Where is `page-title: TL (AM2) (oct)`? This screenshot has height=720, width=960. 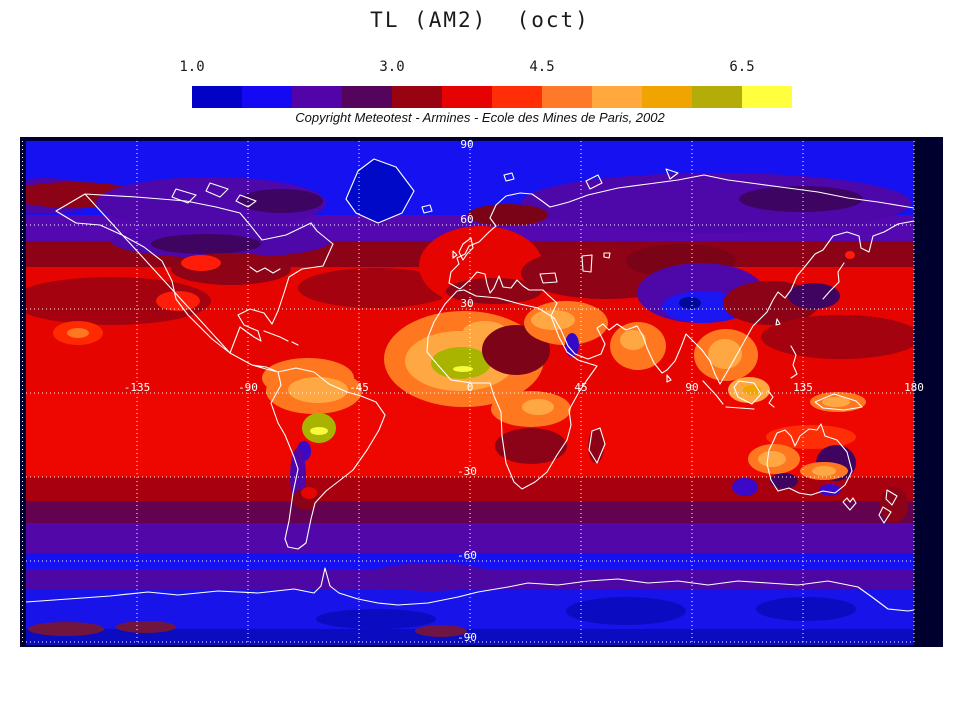 page-title: TL (AM2) (oct) is located at coordinates (480, 20).